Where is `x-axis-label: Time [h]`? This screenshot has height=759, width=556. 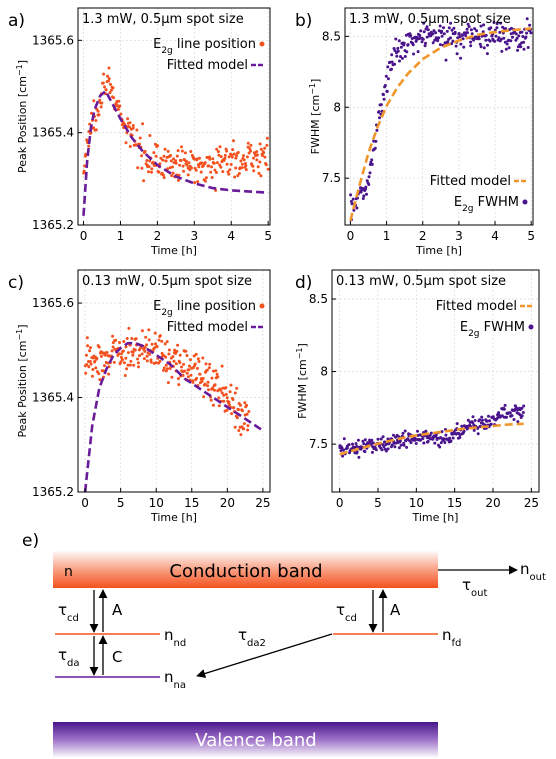
x-axis-label: Time [h] is located at coordinates (435, 517).